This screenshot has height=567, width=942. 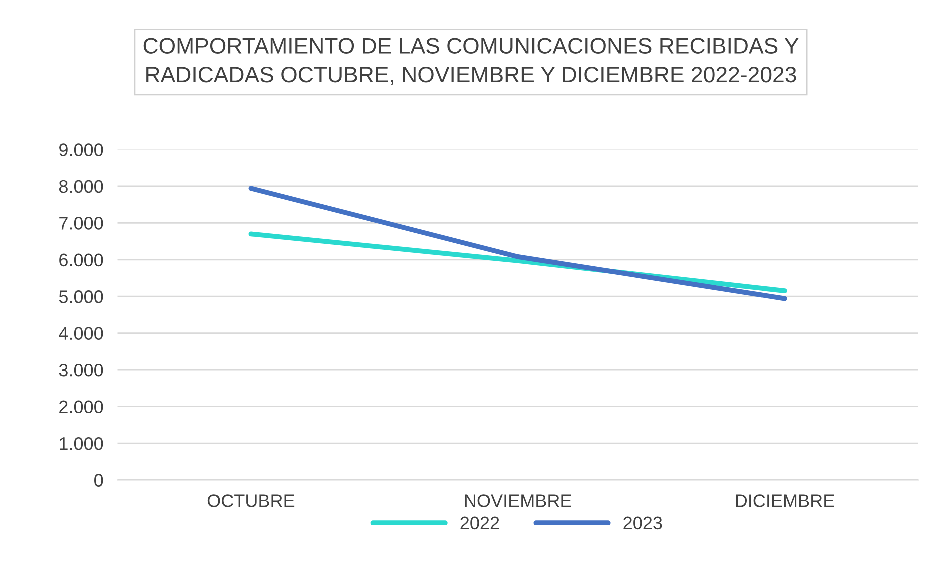 I want to click on y-tick-label: 1.000, so click(x=82, y=443).